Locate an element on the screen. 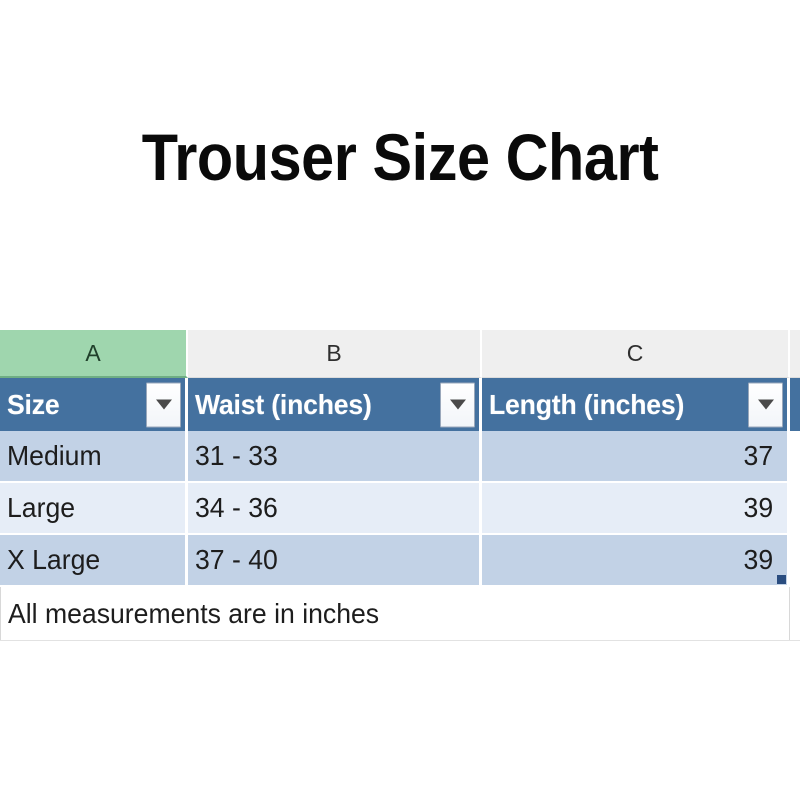 The height and width of the screenshot is (800, 800). cell-waist: 31 - 33 is located at coordinates (335, 457).